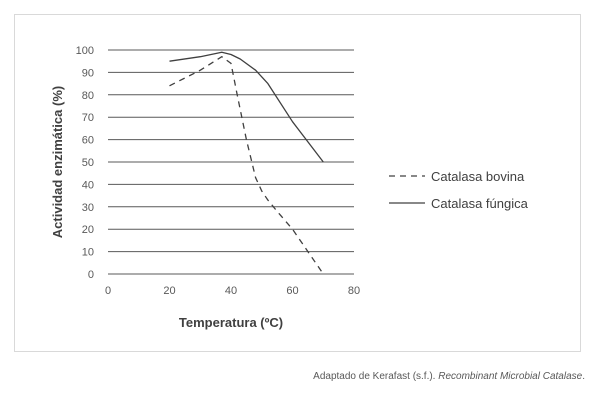  Describe the element at coordinates (583, 376) in the screenshot. I see `caption-suffix: .` at that location.